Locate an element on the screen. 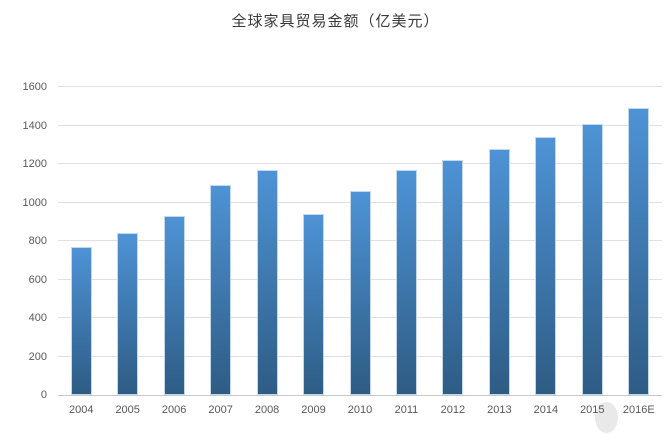 The width and height of the screenshot is (671, 434). y-tick-label-800: 800 is located at coordinates (37, 241).